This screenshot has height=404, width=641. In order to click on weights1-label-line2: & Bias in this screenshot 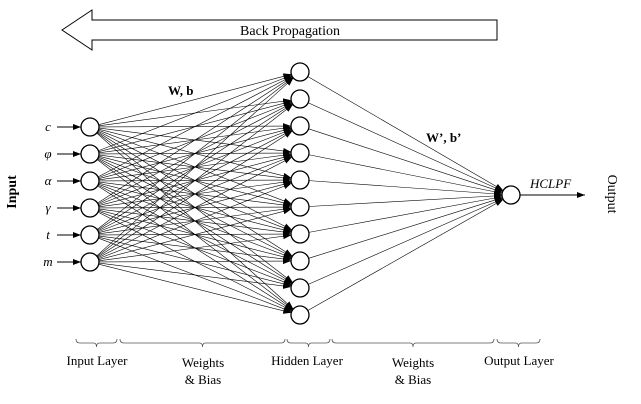, I will do `click(203, 379)`.